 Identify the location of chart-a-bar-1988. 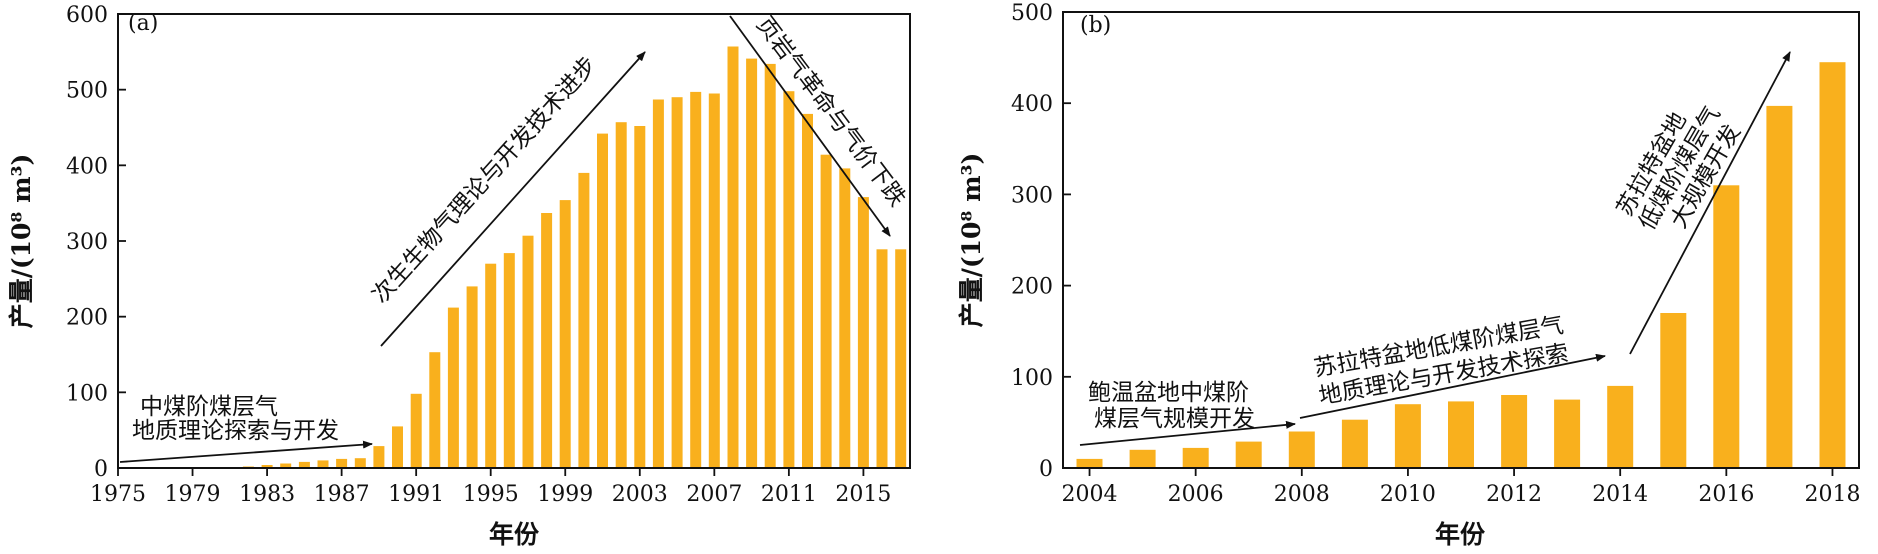
(360, 463).